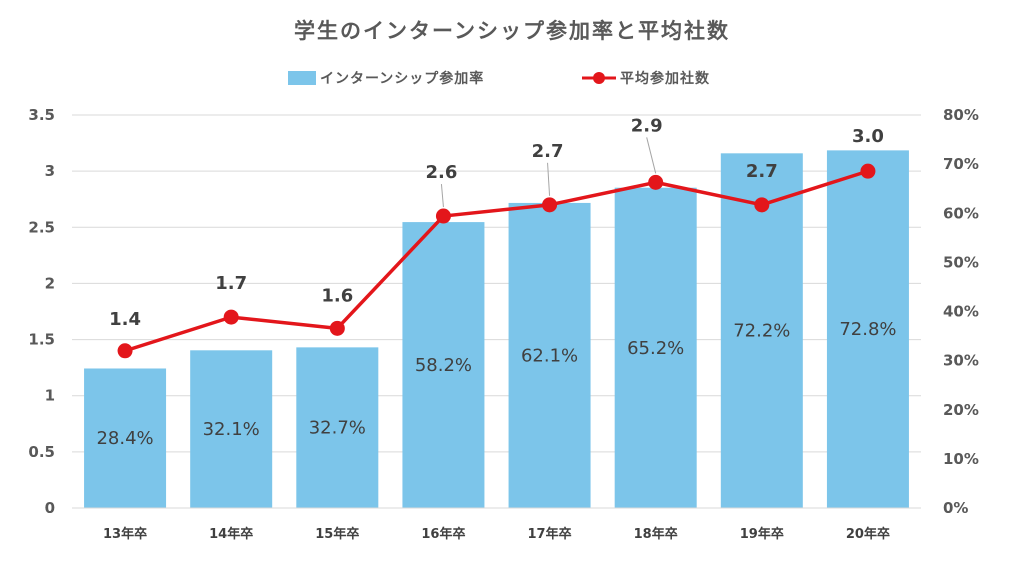 Image resolution: width=1024 pixels, height=563 pixels. I want to click on bar-data-label: 62.1%, so click(549, 355).